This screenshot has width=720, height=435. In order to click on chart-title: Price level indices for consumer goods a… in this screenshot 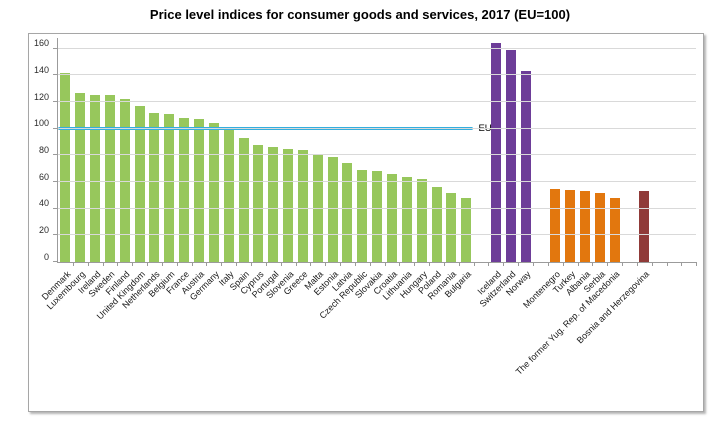, I will do `click(360, 14)`.